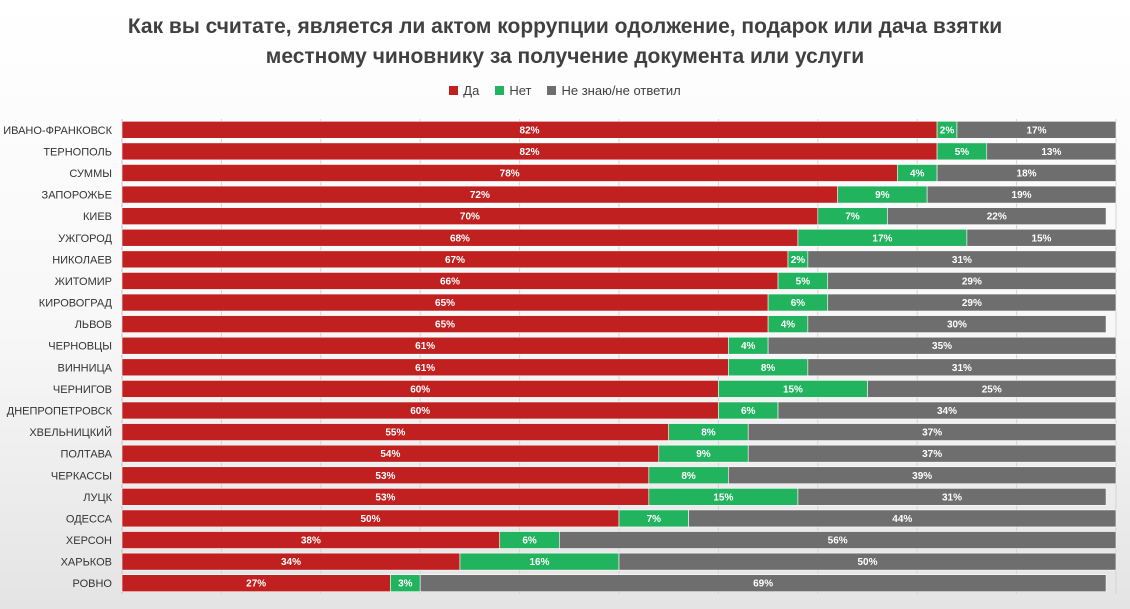  Describe the element at coordinates (539, 562) in the screenshot. I see `data-label-series-1: 16%` at that location.